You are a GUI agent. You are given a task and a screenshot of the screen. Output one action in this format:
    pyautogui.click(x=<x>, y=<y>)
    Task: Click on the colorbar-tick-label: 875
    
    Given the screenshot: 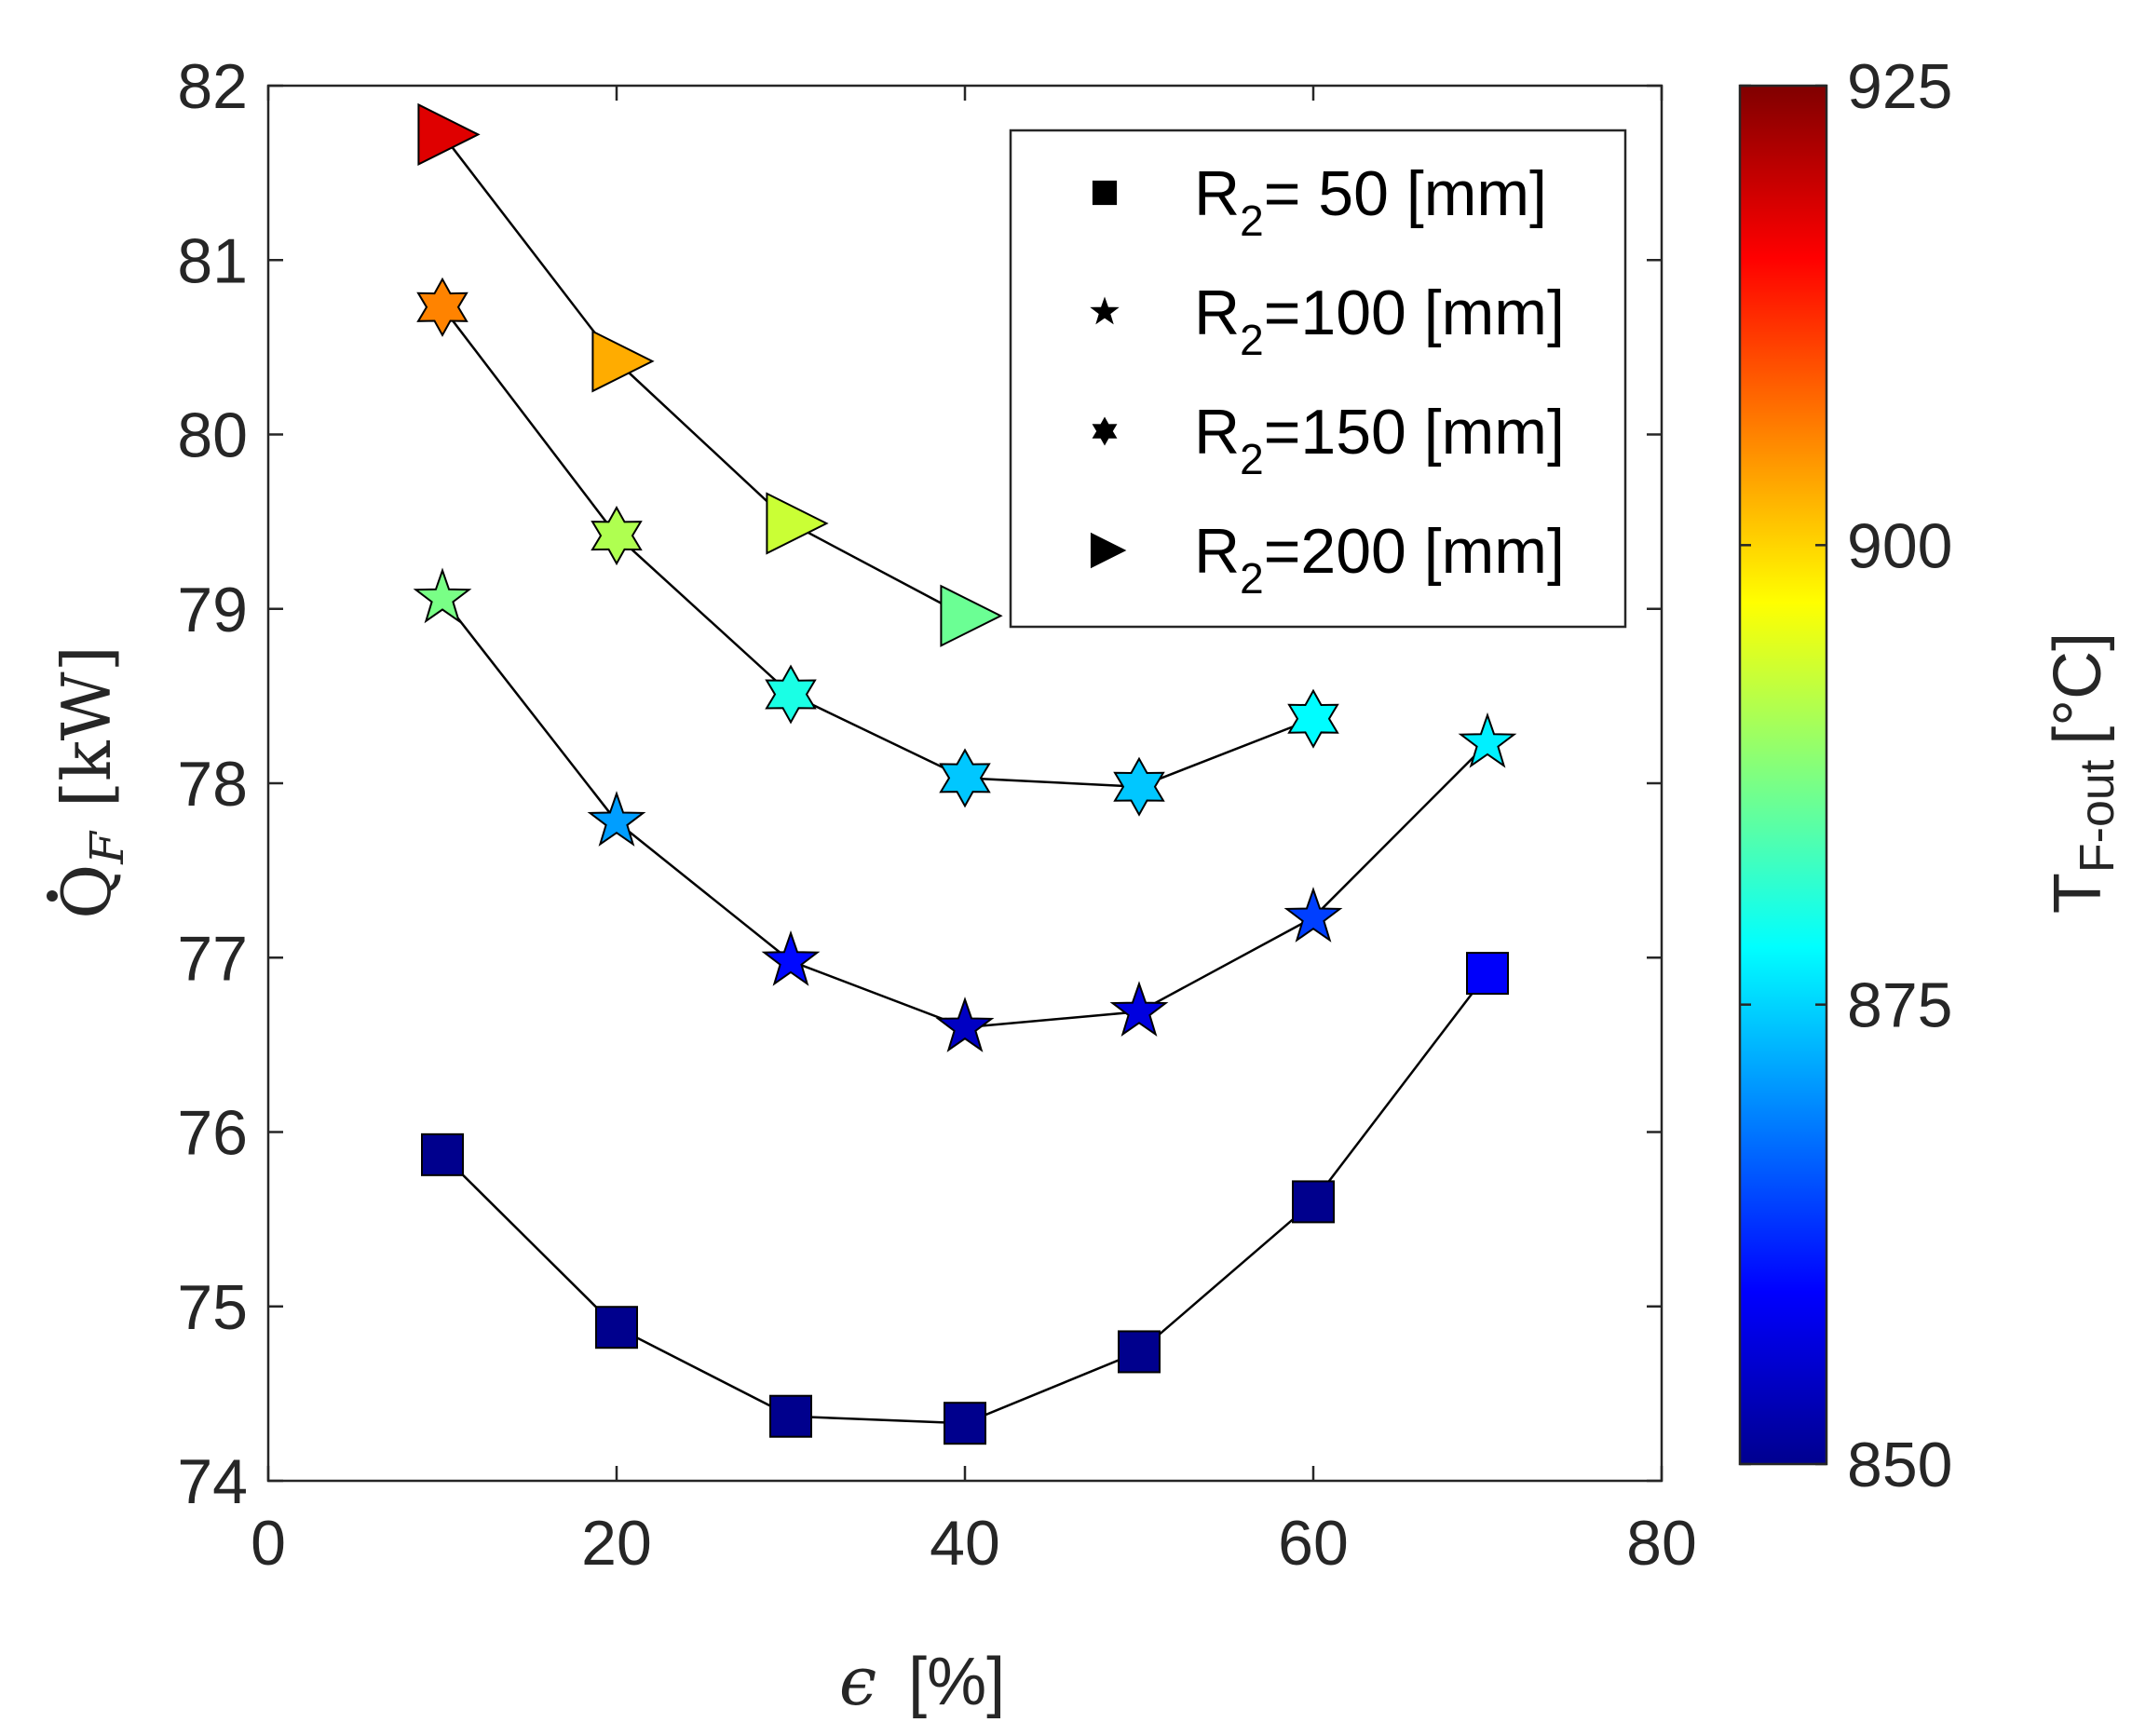 What is the action you would take?
    pyautogui.click(x=1899, y=1005)
    